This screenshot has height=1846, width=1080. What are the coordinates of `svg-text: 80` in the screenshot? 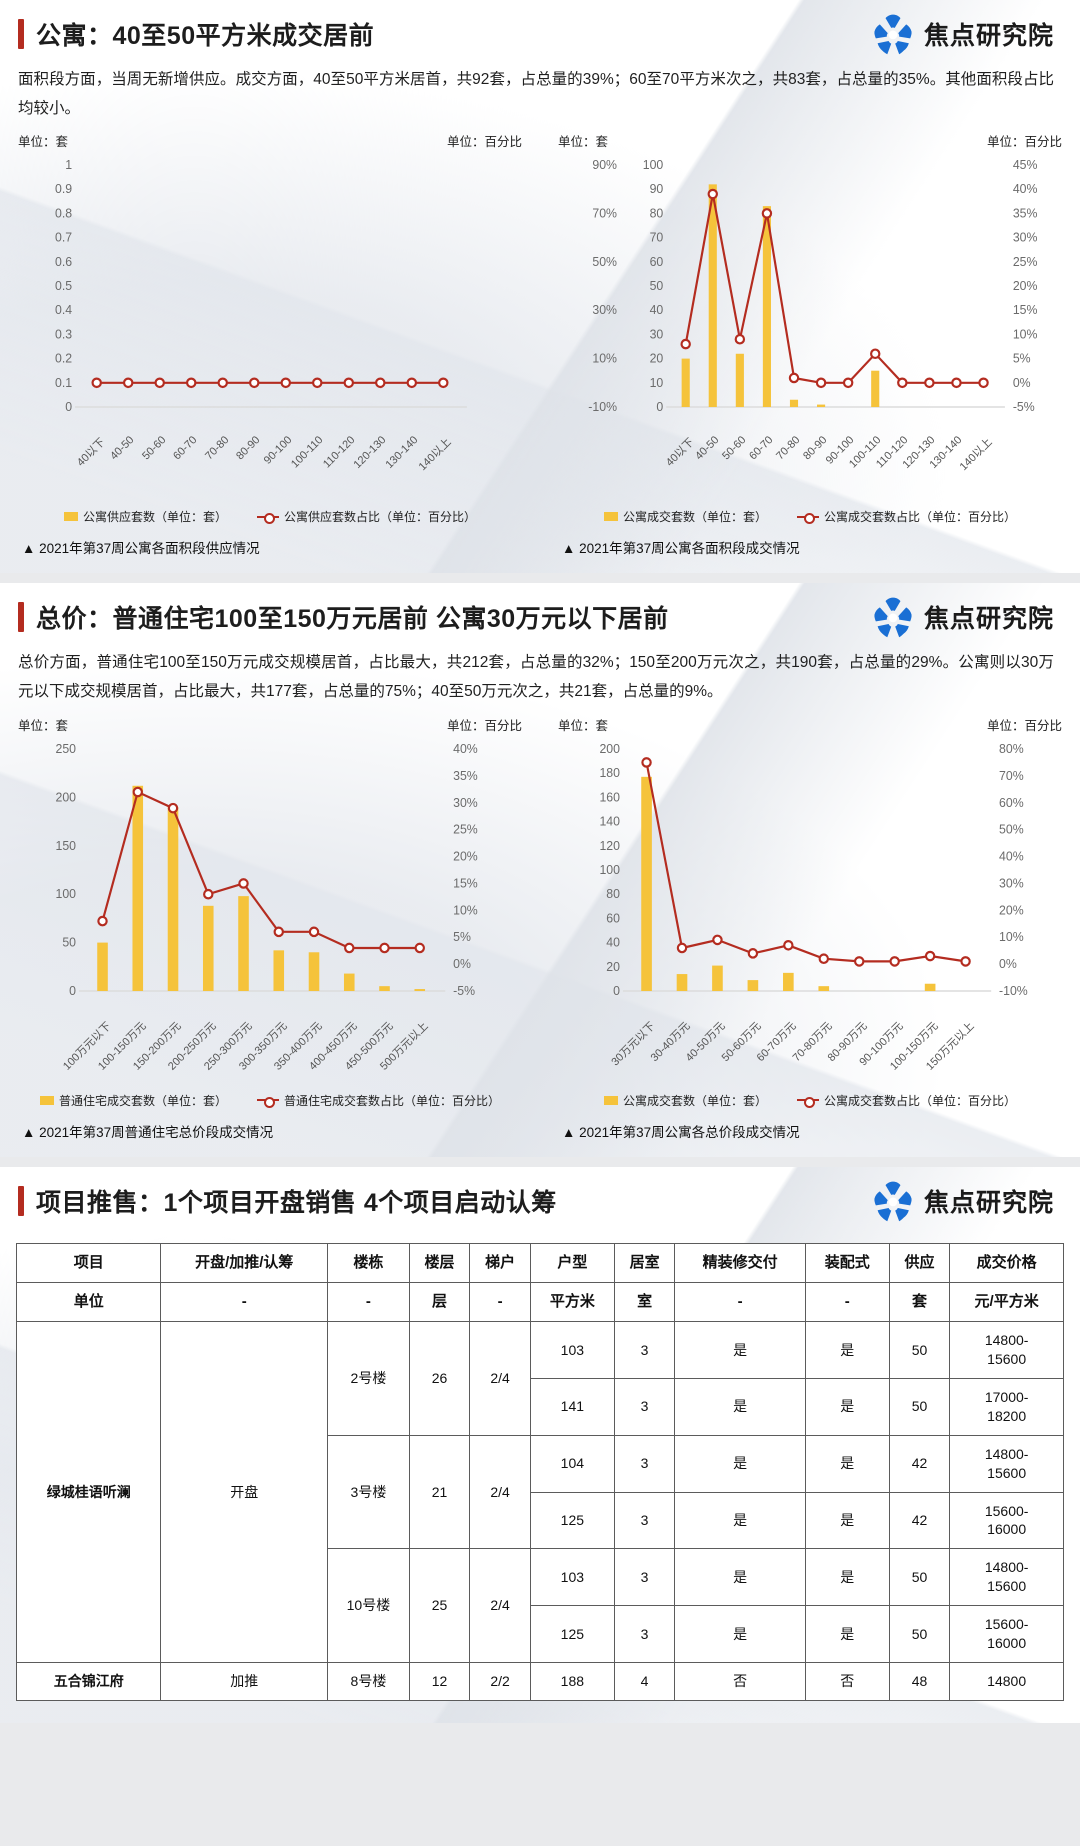 It's located at (657, 214).